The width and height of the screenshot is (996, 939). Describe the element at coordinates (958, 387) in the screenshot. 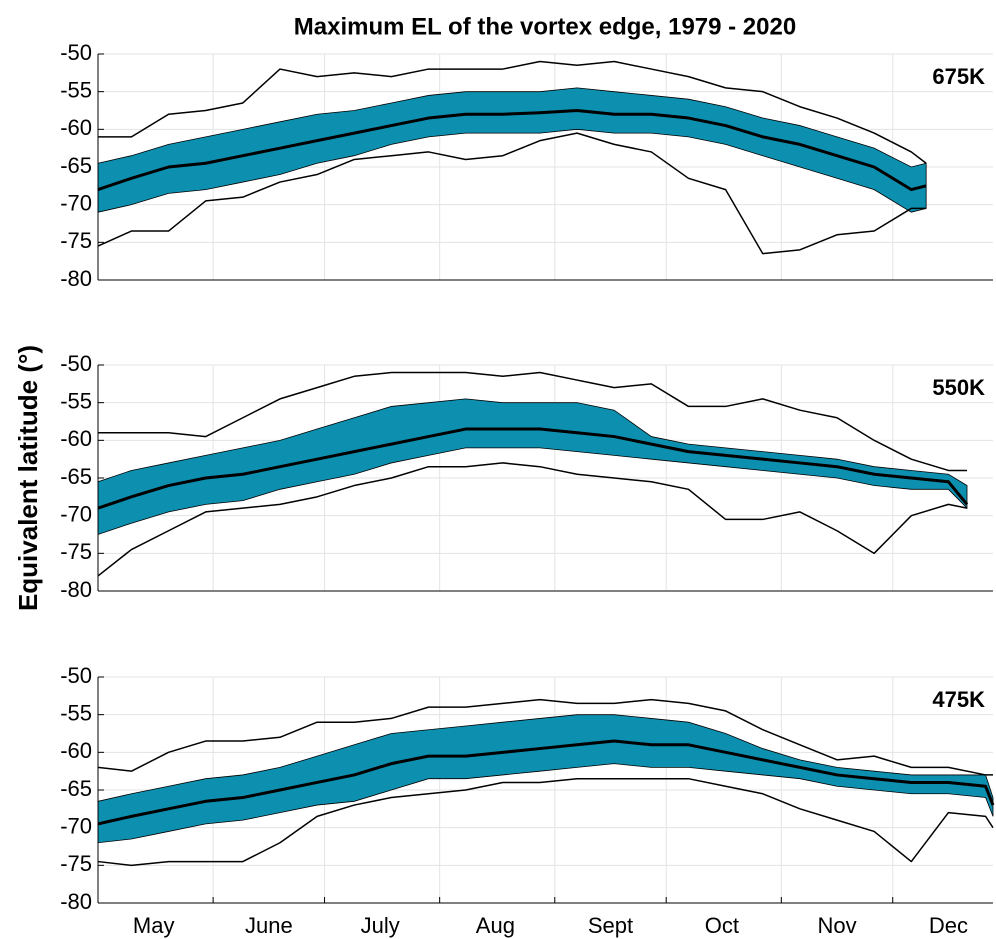

I see `panel-label: 550K` at that location.